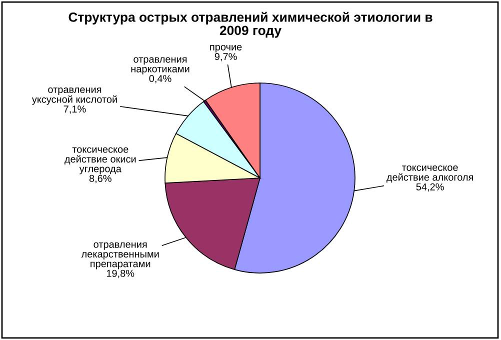  Describe the element at coordinates (74, 96) in the screenshot. I see `slice-label: отравления уксусной кислотой` at that location.